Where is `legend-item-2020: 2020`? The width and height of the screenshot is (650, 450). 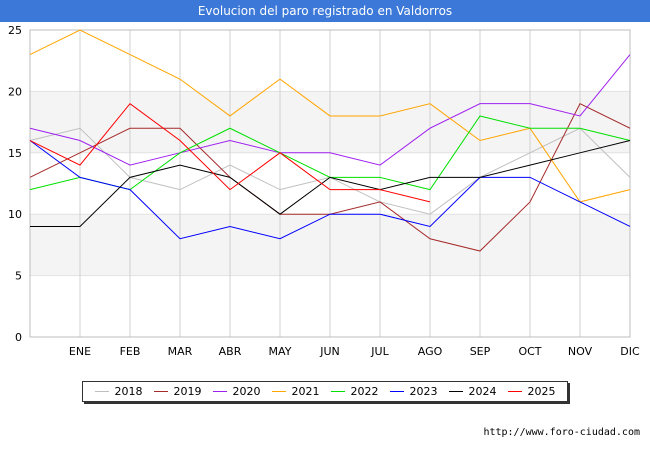
legend-item-2020: 2020 is located at coordinates (236, 391).